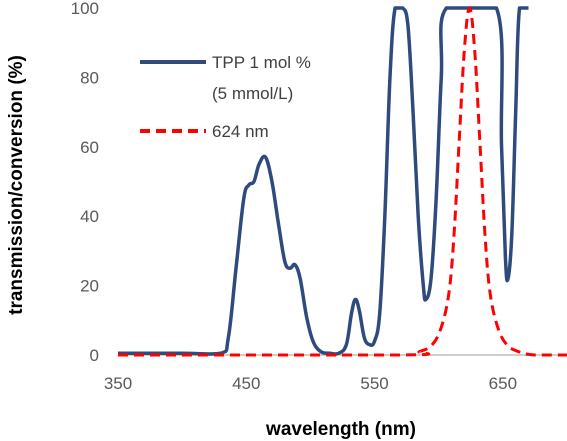 This screenshot has width=567, height=441. I want to click on y-axis-title: transmission/conversion (%), so click(16, 185).